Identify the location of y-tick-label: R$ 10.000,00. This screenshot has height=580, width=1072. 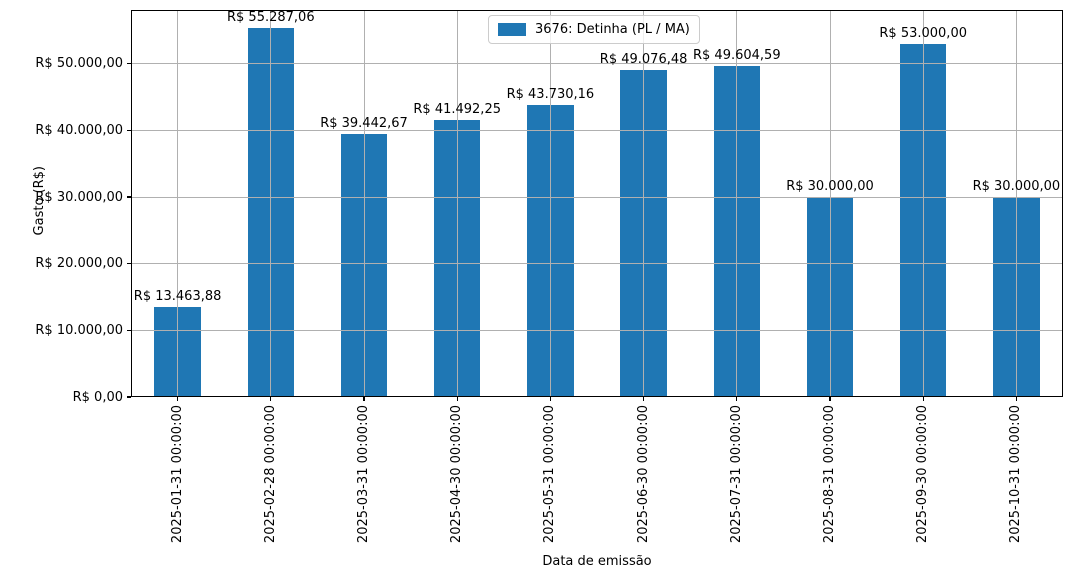
(79, 330).